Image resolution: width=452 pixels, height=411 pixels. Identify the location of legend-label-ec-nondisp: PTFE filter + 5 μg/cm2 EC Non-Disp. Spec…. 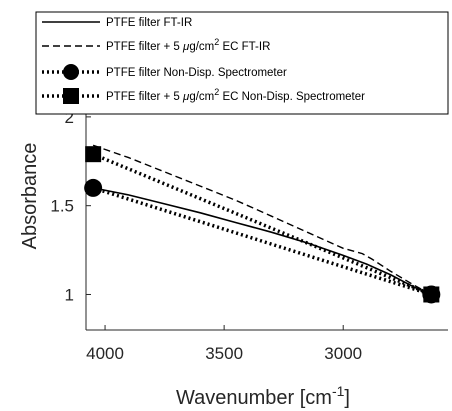
(235, 95).